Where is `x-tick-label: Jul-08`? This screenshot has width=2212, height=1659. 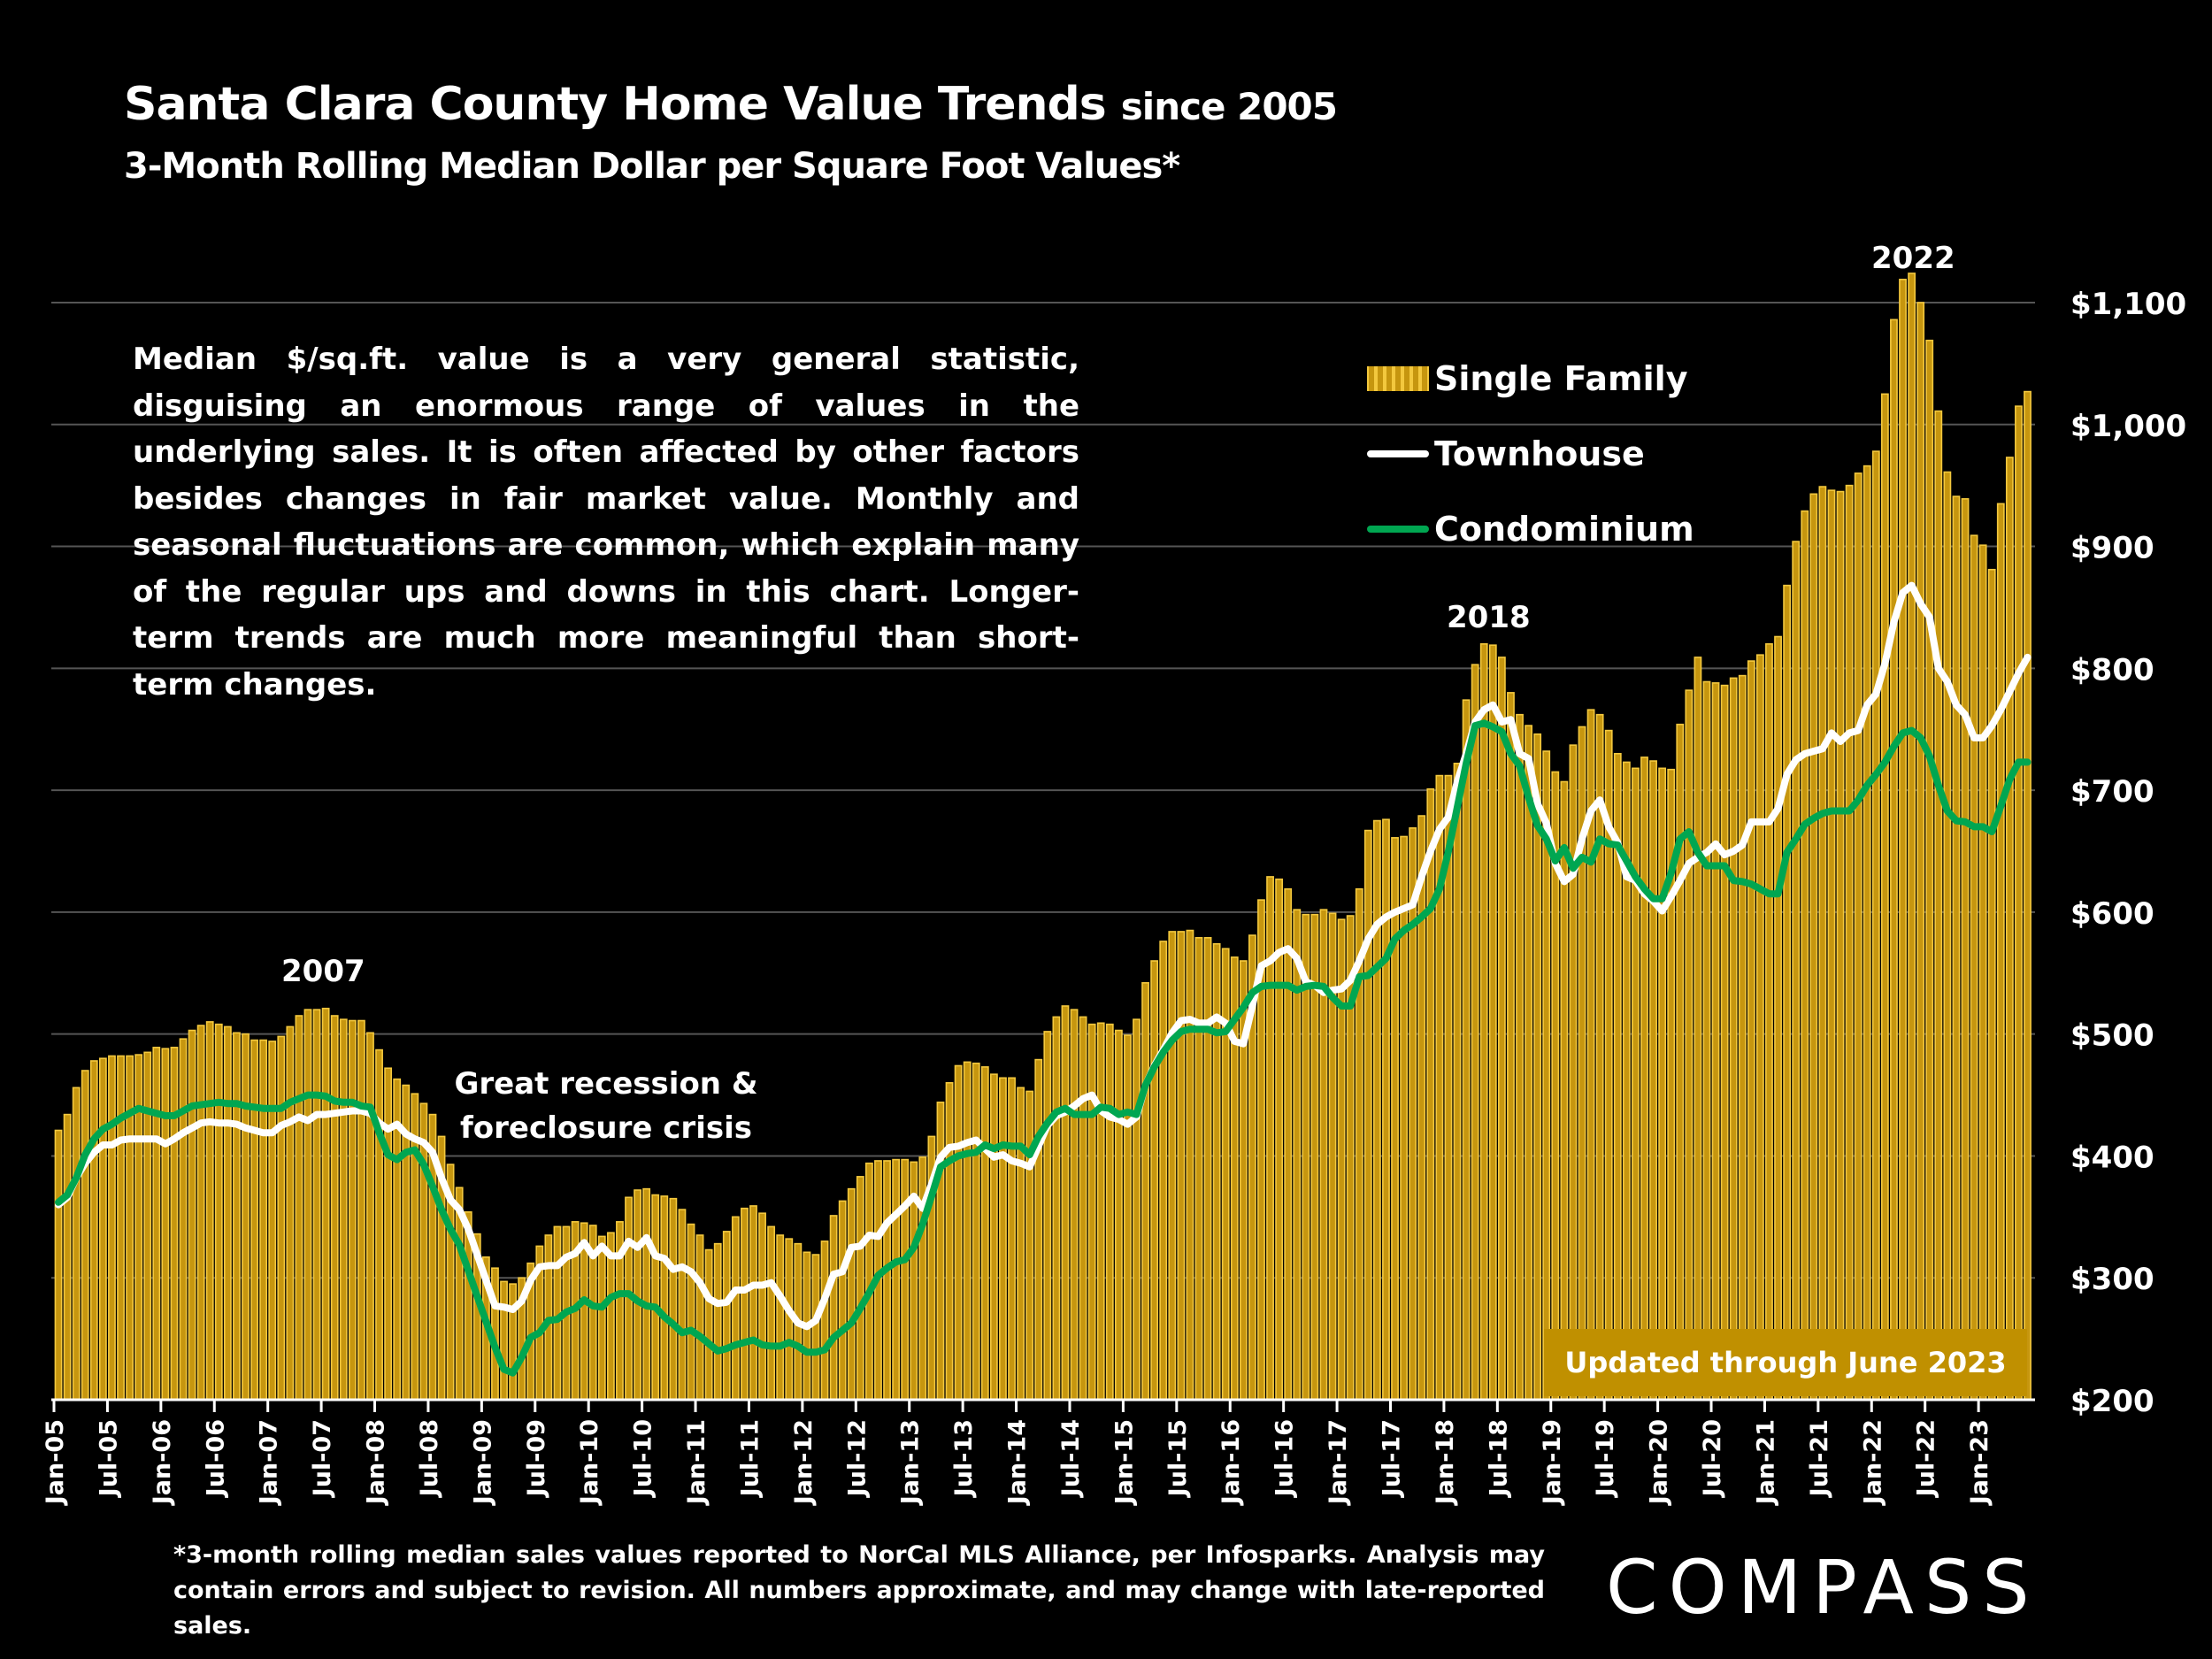 x-tick-label: Jul-08 is located at coordinates (430, 1459).